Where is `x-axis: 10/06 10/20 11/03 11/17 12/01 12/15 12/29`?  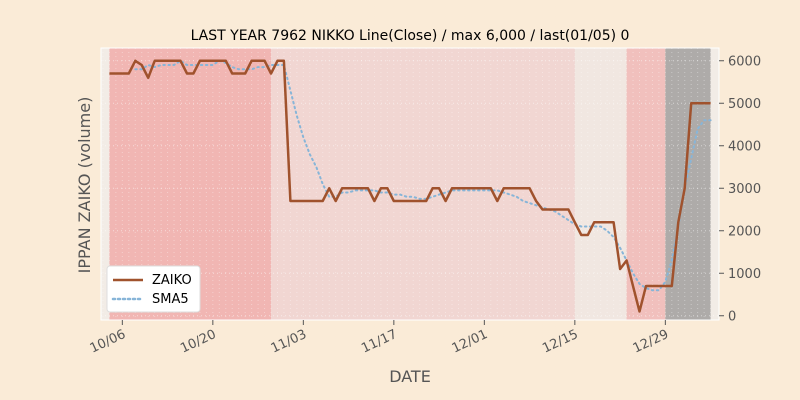
x-axis: 10/06 10/20 11/03 11/17 12/01 12/15 12/29 is located at coordinates (379, 338).